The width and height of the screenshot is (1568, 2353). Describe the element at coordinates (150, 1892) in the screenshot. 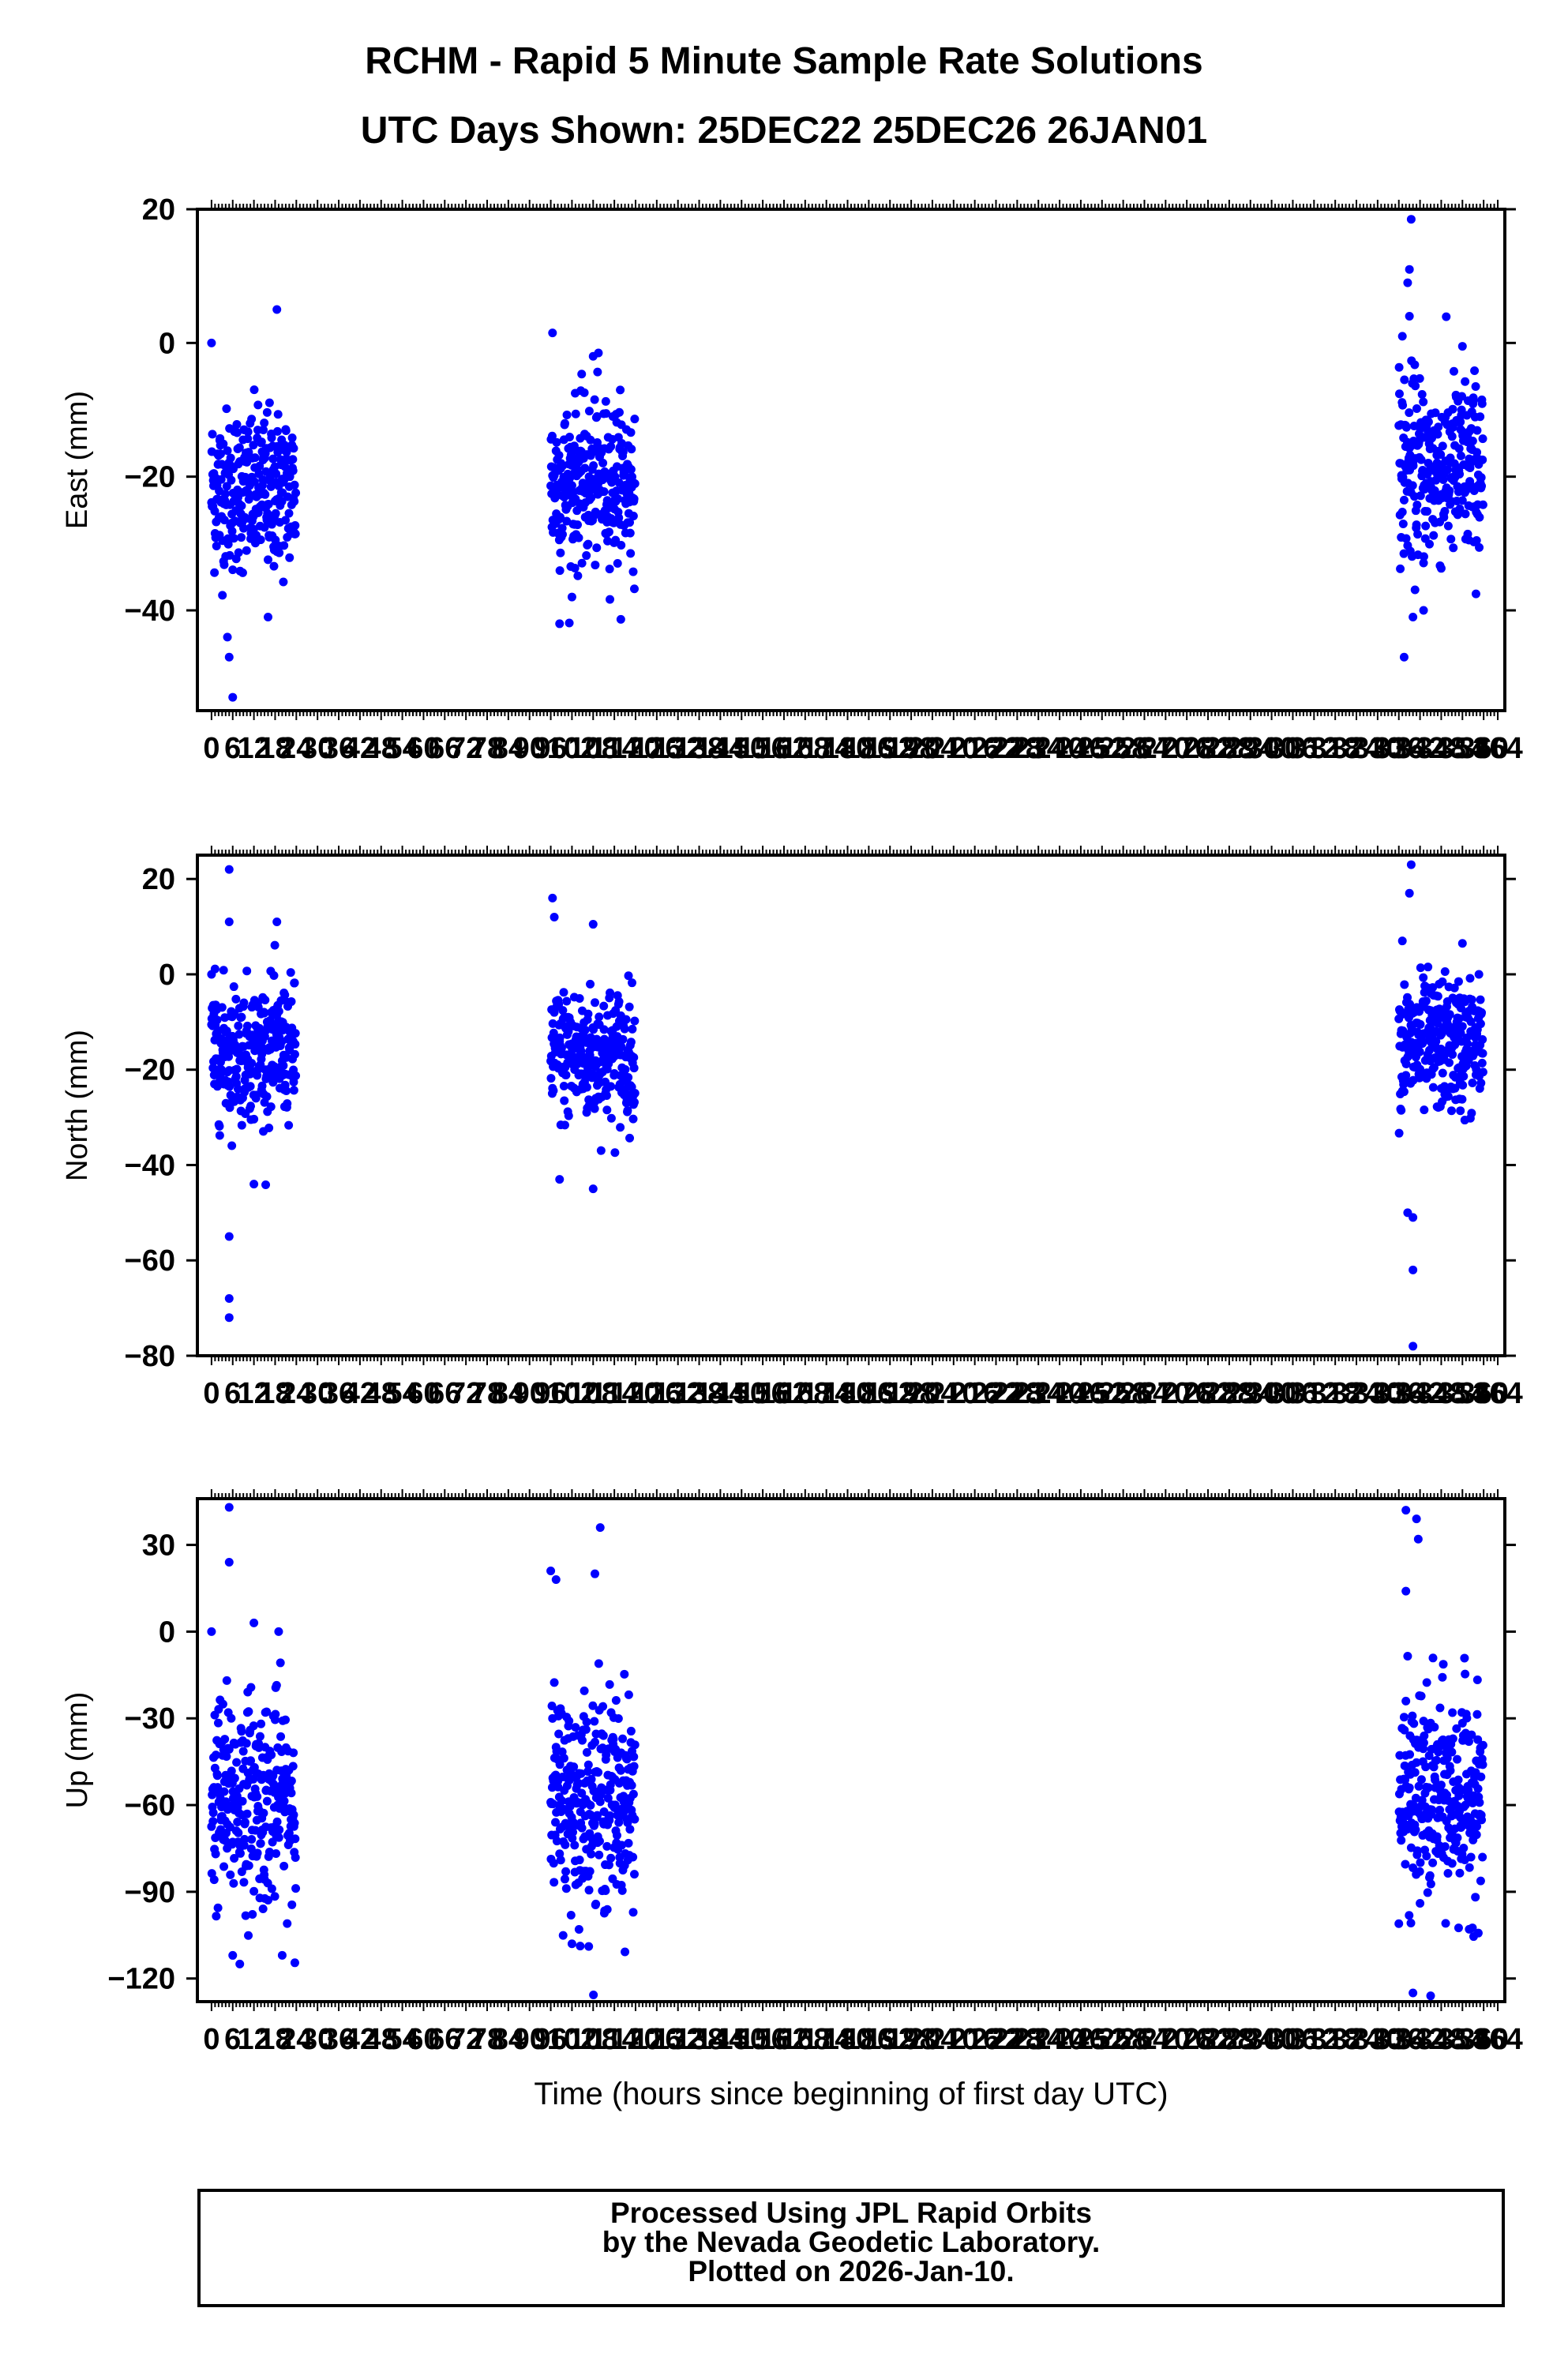

I see `y-tick-label: −90` at that location.